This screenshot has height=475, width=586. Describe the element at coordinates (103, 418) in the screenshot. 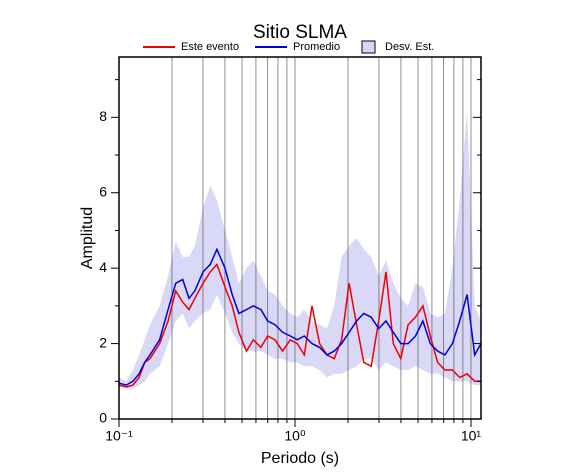

I see `y-tick-label: 0` at that location.